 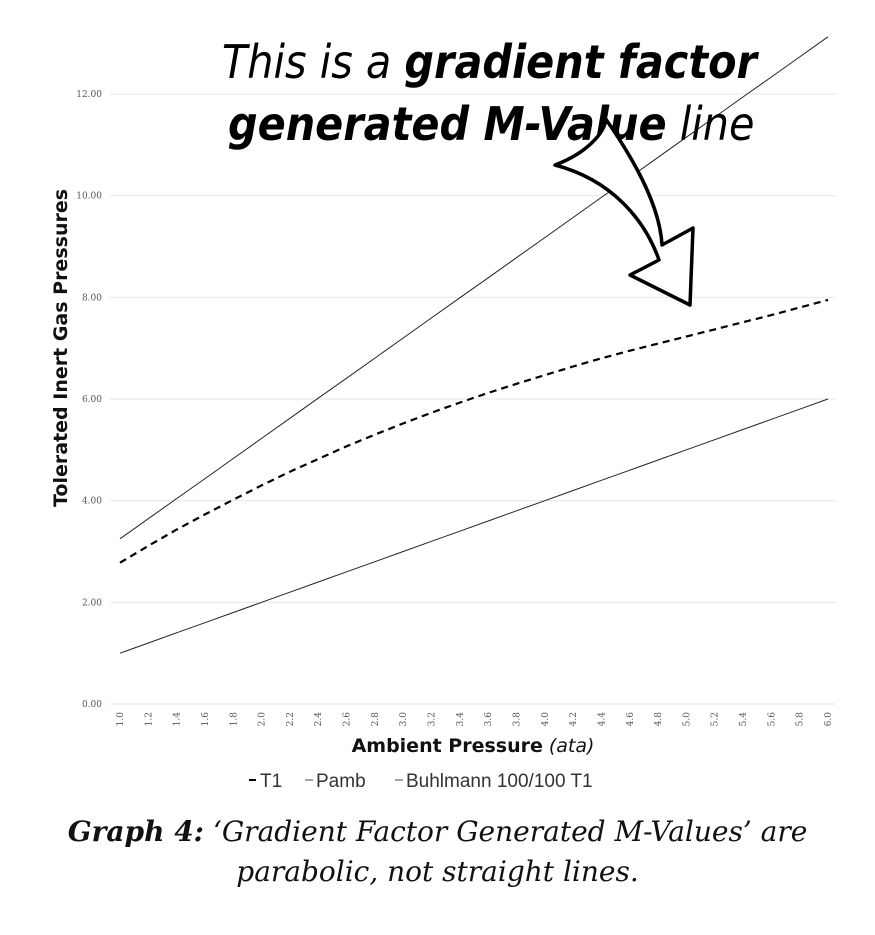 What do you see at coordinates (687, 719) in the screenshot?
I see `x-tick-label: 5.0` at bounding box center [687, 719].